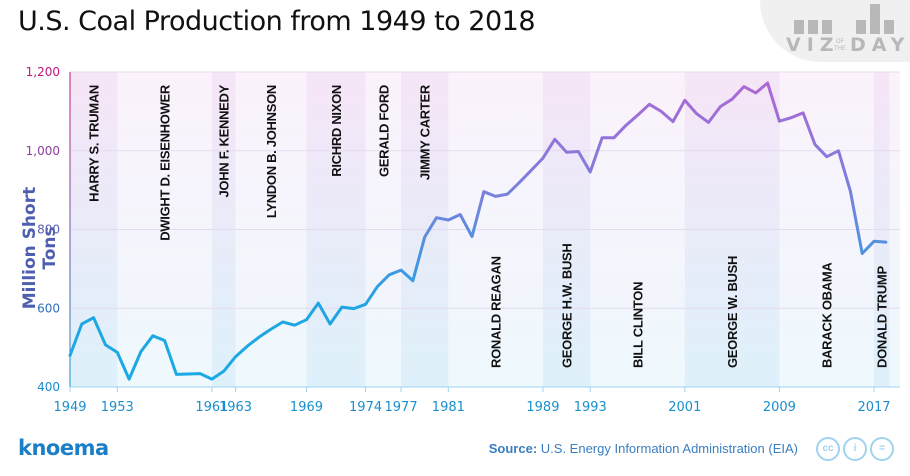 Image resolution: width=910 pixels, height=476 pixels. Describe the element at coordinates (638, 325) in the screenshot. I see `president-label: BILL CLINTON` at that location.